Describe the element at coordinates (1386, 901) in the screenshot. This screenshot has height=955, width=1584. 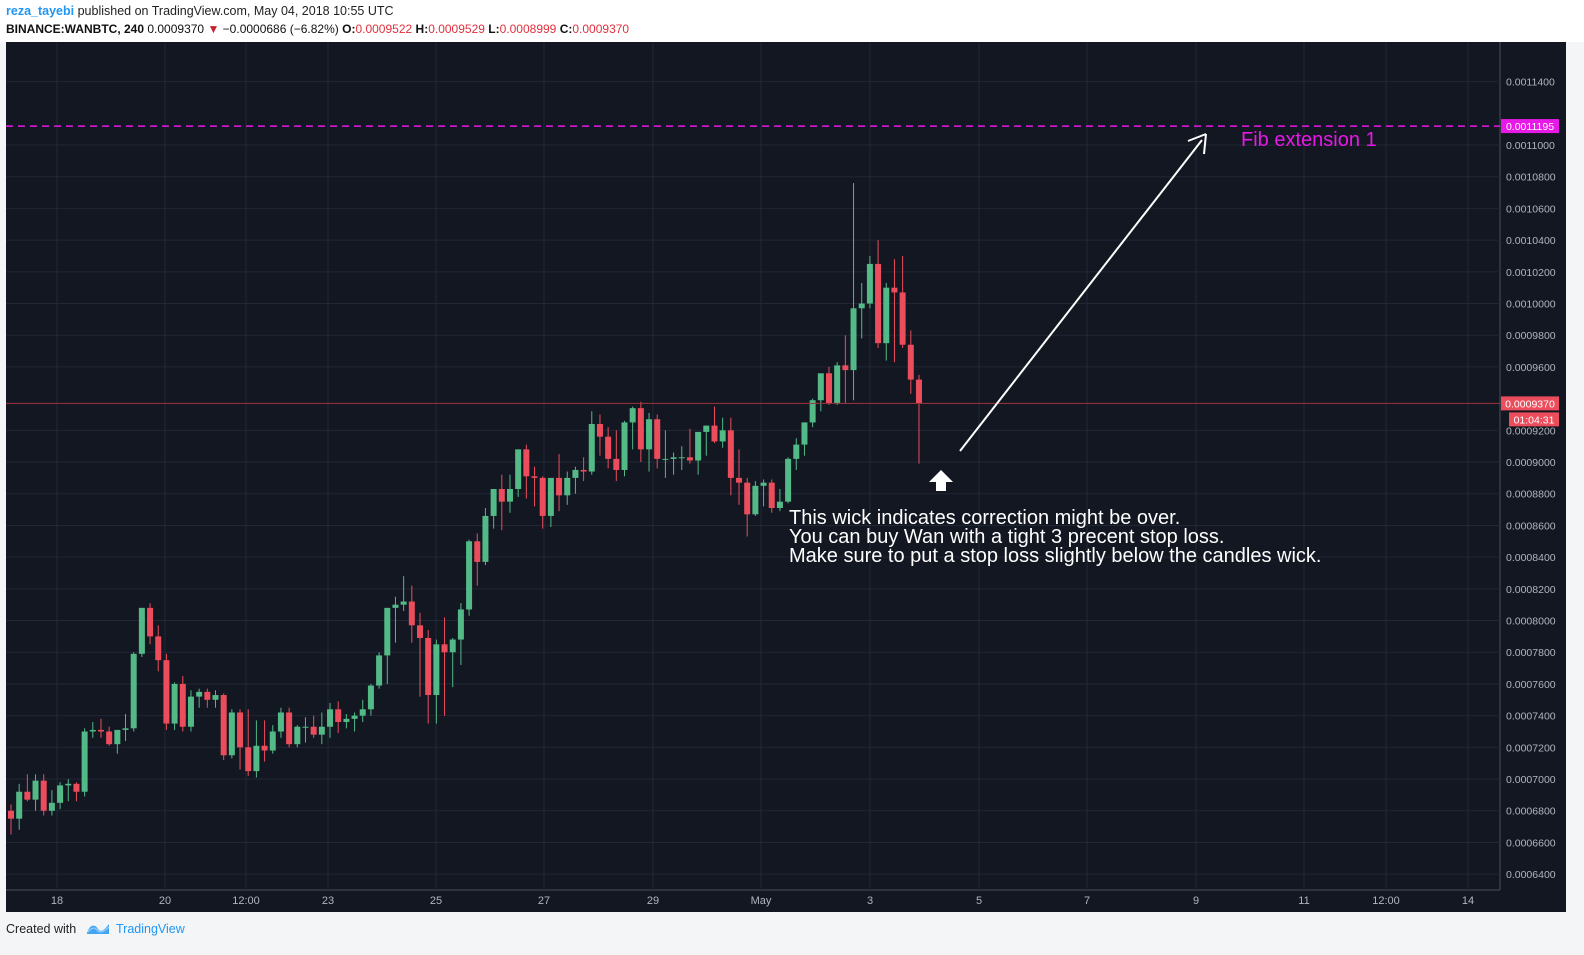
I see `time-tick-label: 12:00` at that location.